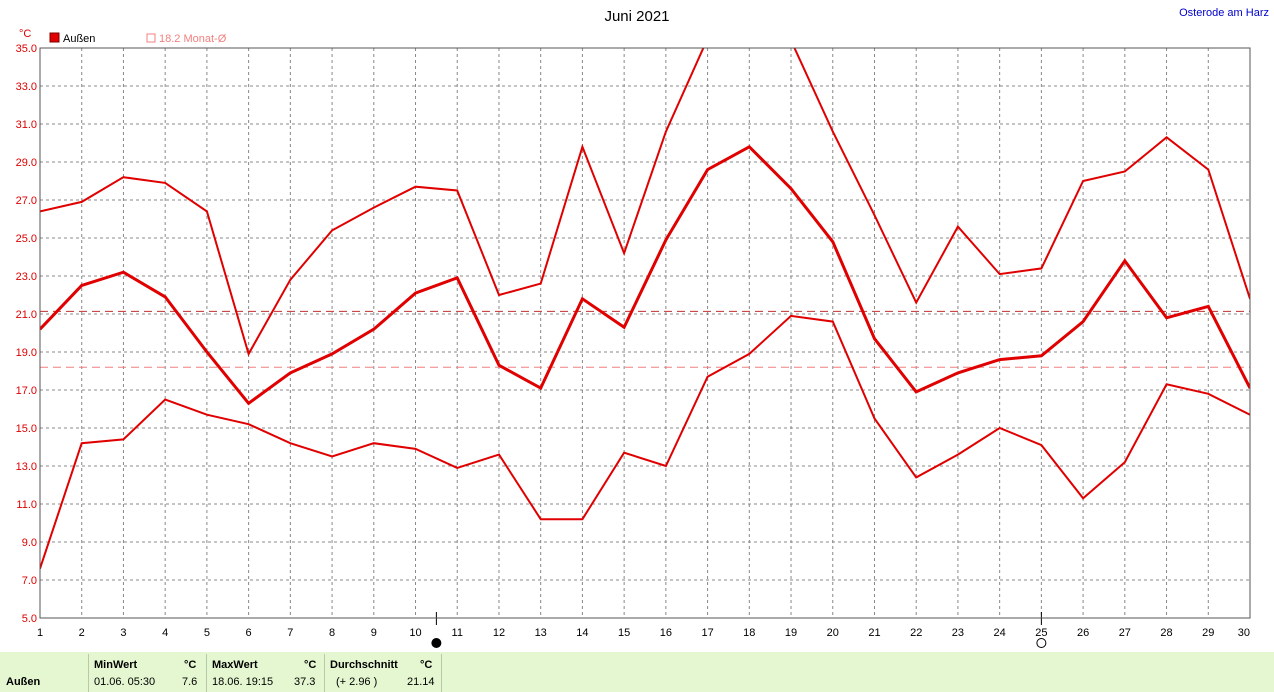  What do you see at coordinates (40, 633) in the screenshot?
I see `x-tick-label: 1` at bounding box center [40, 633].